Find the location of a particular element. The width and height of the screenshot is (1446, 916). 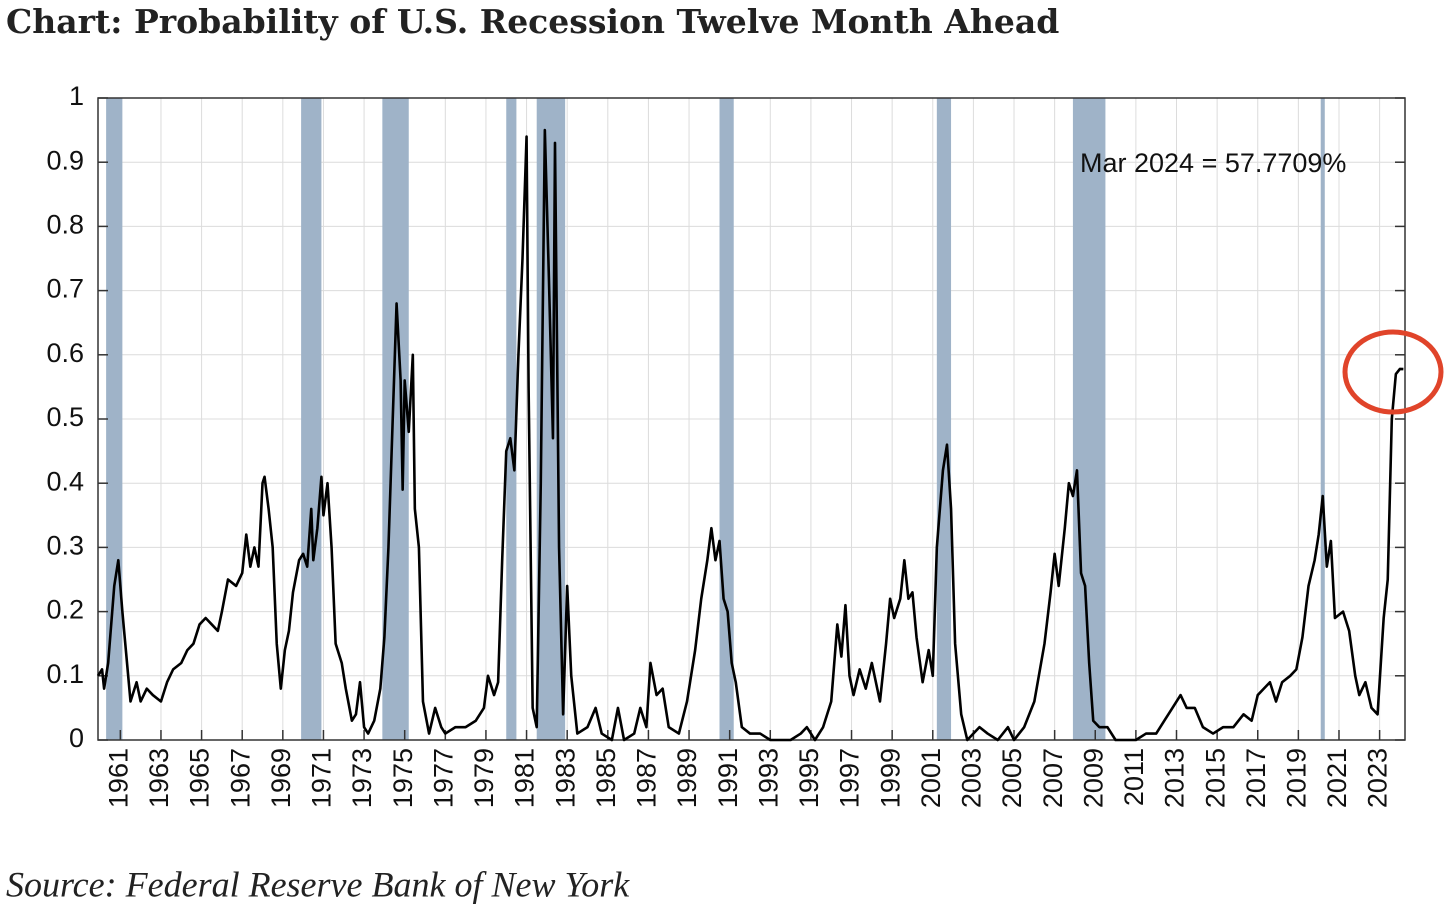

x-tick-label: 1995 is located at coordinates (809, 778).